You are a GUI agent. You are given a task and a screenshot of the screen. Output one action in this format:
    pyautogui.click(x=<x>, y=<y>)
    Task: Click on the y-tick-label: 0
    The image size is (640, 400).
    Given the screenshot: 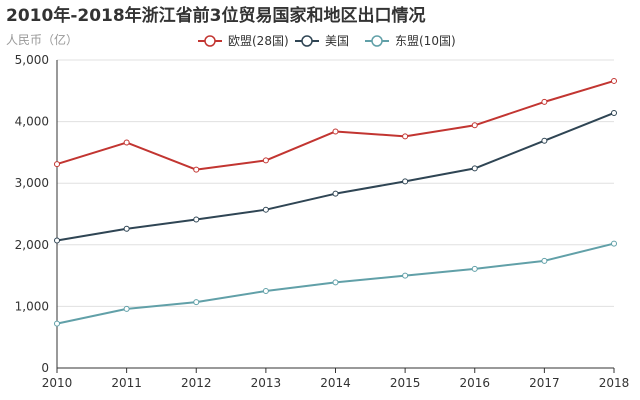 What is the action you would take?
    pyautogui.click(x=45, y=368)
    